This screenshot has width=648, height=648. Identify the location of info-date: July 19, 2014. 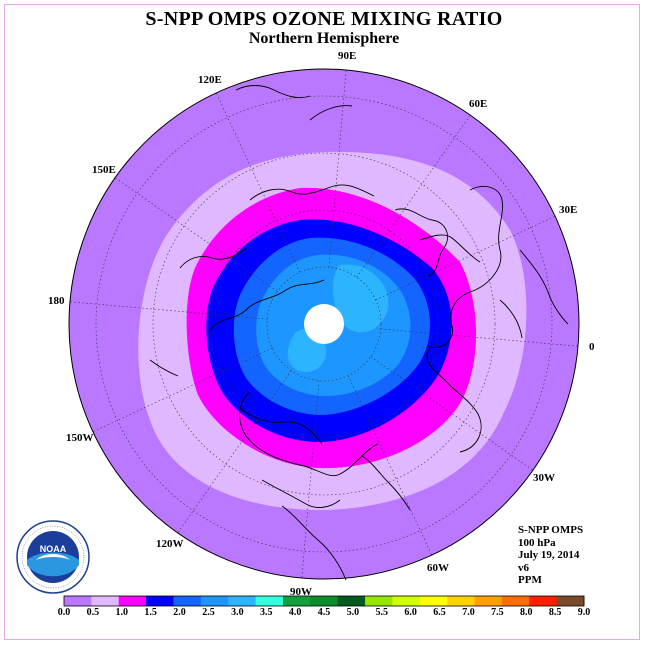
(549, 555).